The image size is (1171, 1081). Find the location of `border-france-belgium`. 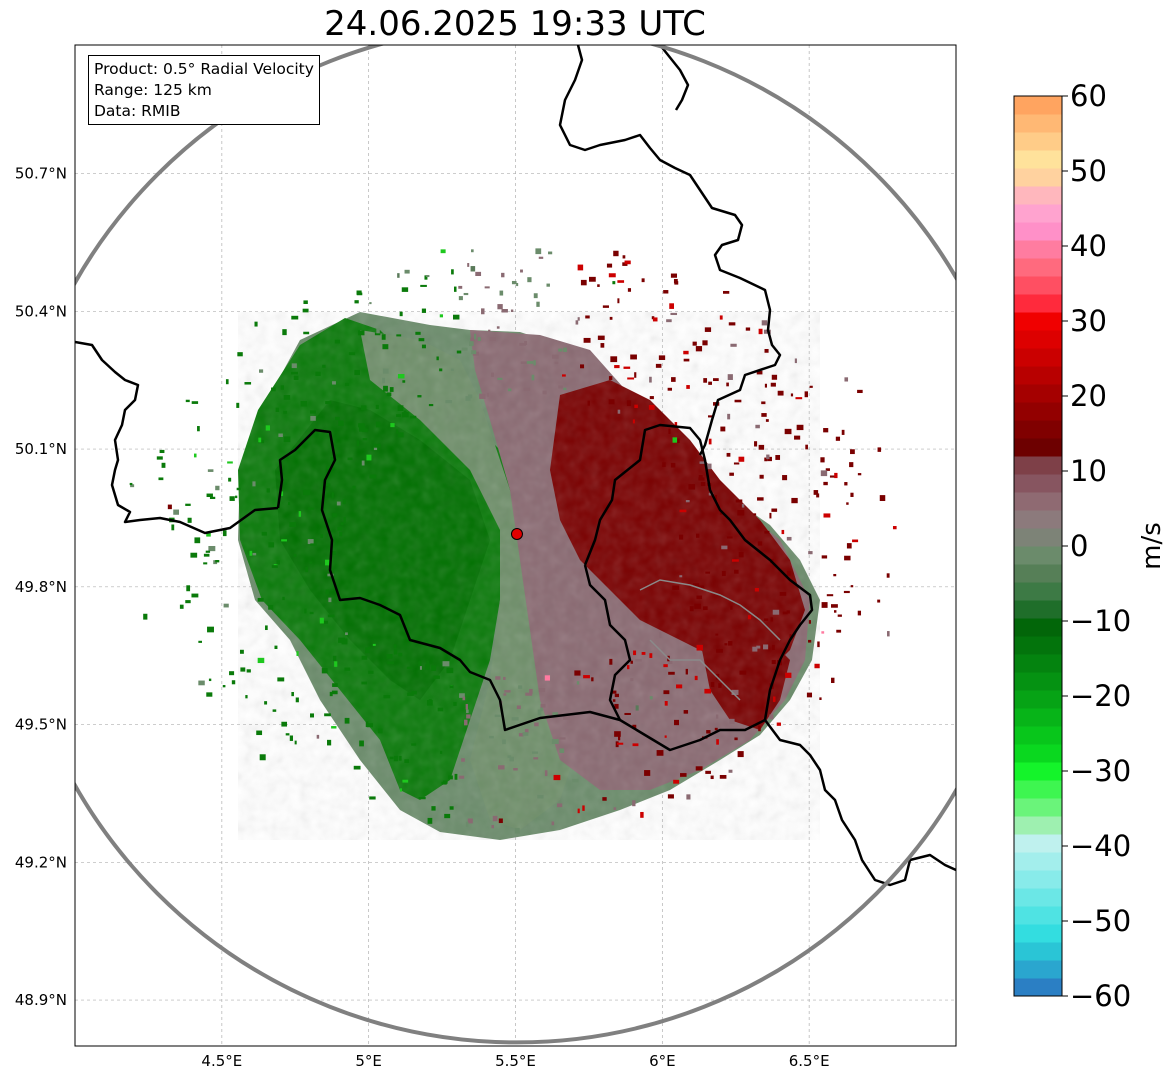

border-france-belgium is located at coordinates (448, 580).